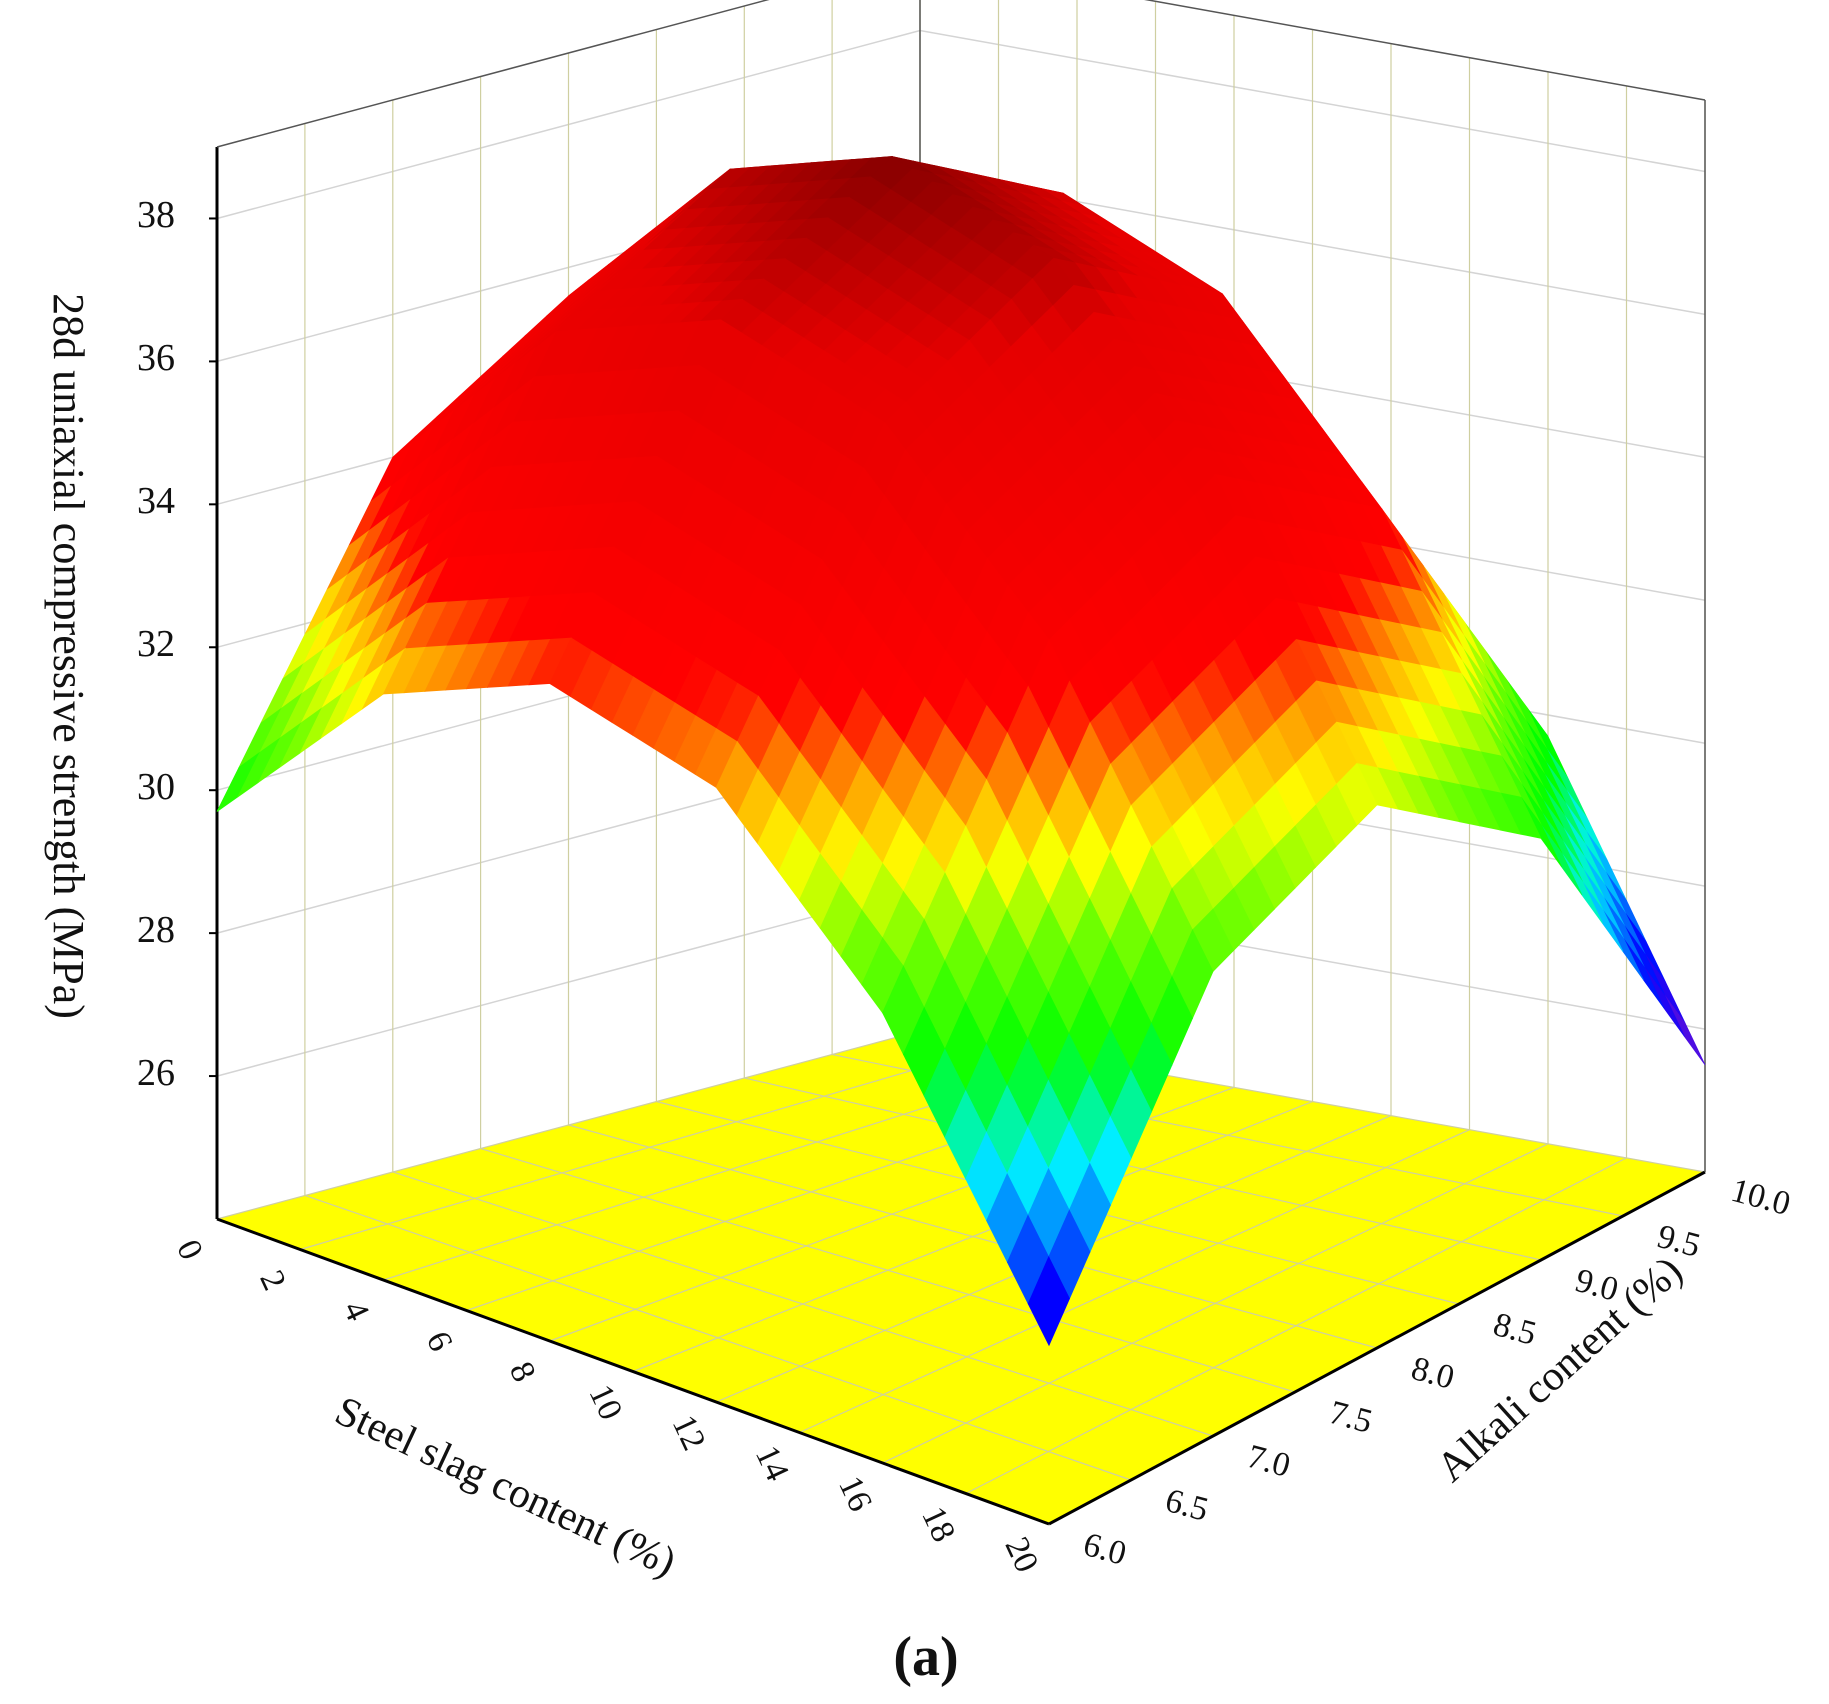 This screenshot has height=1704, width=1829. Describe the element at coordinates (156, 358) in the screenshot. I see `z-tick-label: 36` at that location.